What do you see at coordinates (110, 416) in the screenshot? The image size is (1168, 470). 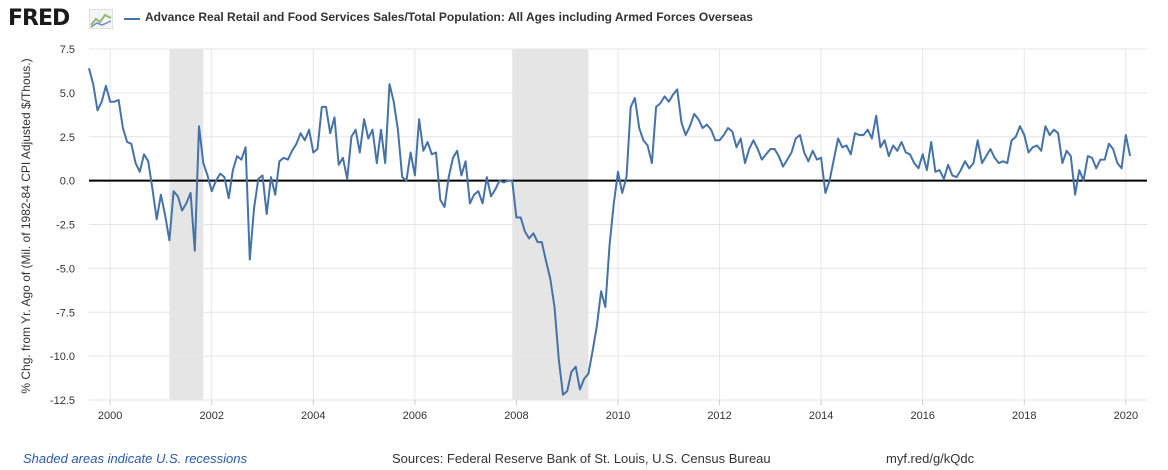 I see `x-tick-label: 2000` at bounding box center [110, 416].